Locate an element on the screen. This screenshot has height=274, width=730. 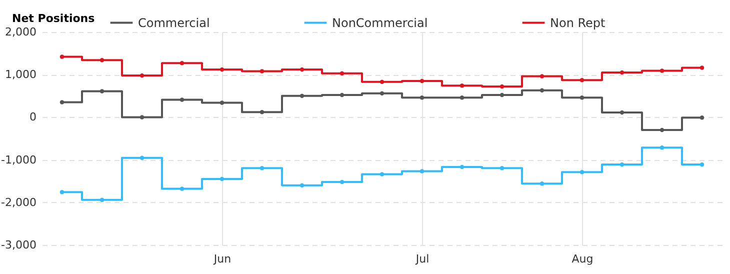
y-tick-label: -2,000 is located at coordinates (18, 202).